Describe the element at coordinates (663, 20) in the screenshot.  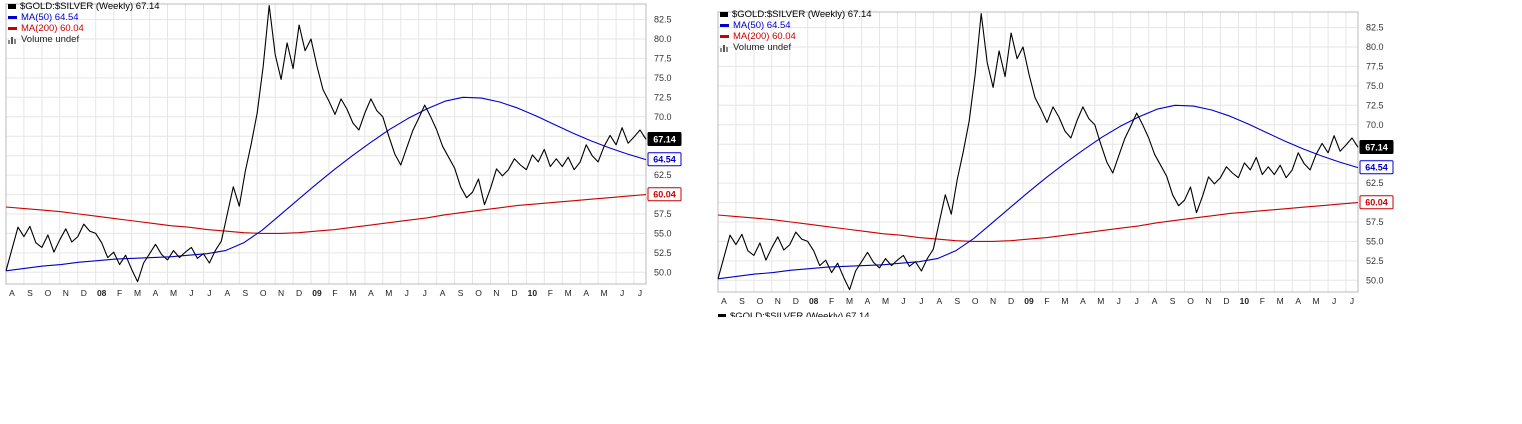
I see `y-axis-tick-label: 82.5` at that location.